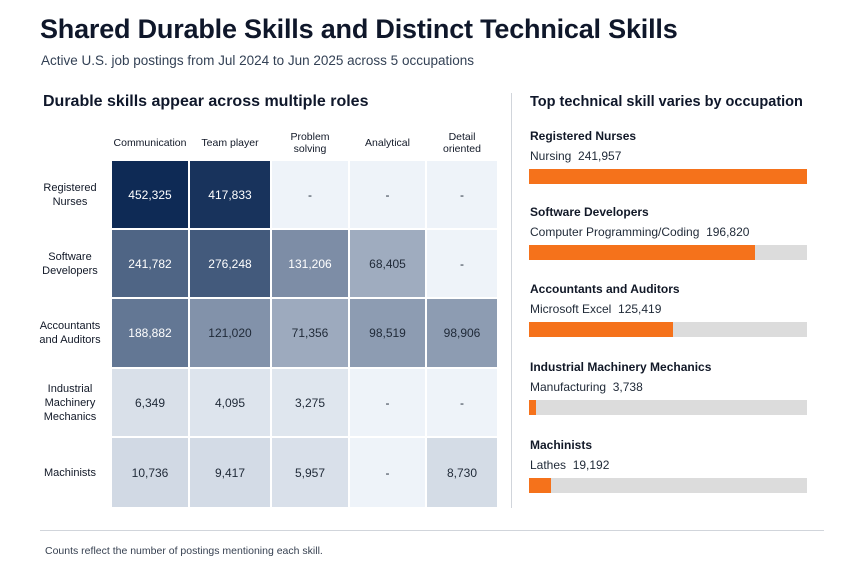  I want to click on heatmap-cell: 71,356, so click(310, 333).